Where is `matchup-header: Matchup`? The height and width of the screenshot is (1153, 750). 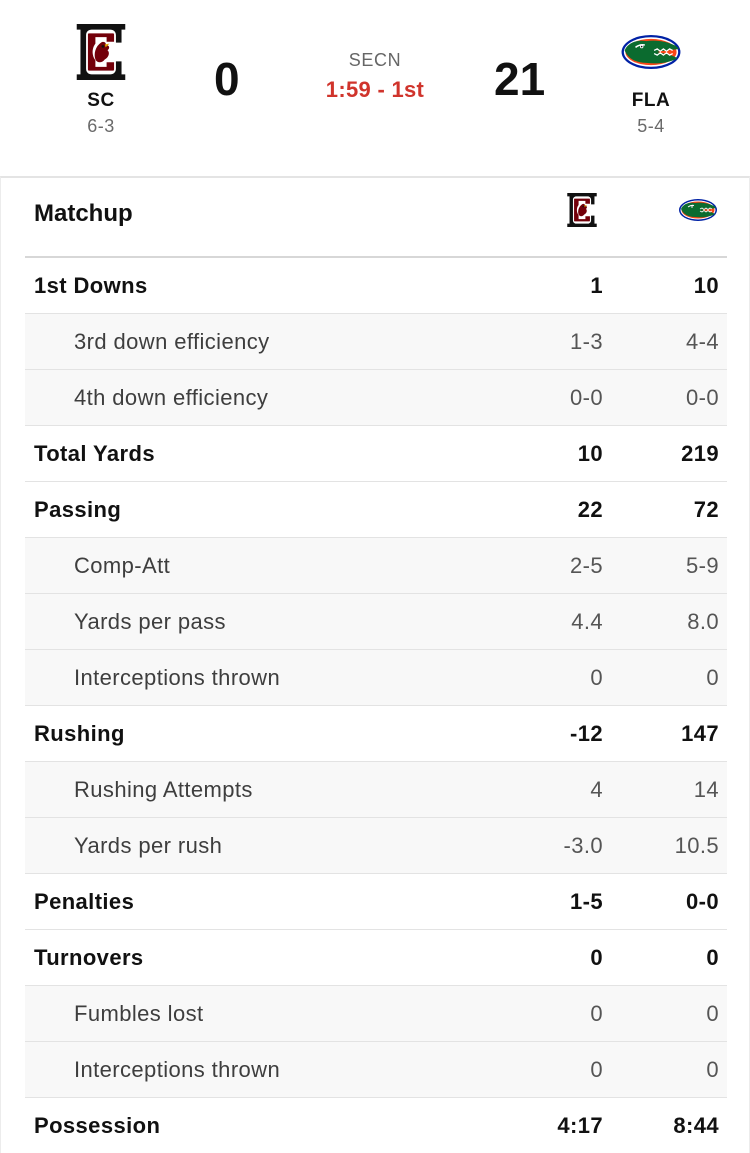 matchup-header: Matchup is located at coordinates (376, 218).